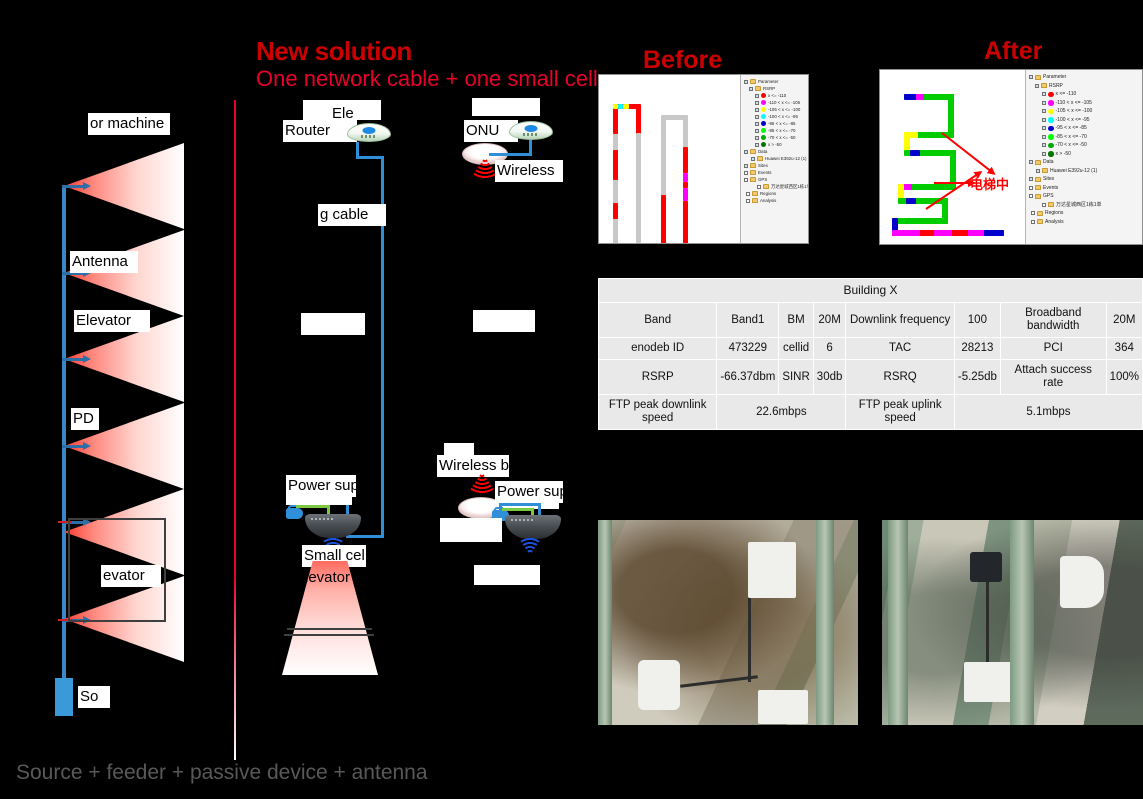 The width and height of the screenshot is (1143, 799). Describe the element at coordinates (65, 620) in the screenshot. I see `feed-arrow-red` at that location.